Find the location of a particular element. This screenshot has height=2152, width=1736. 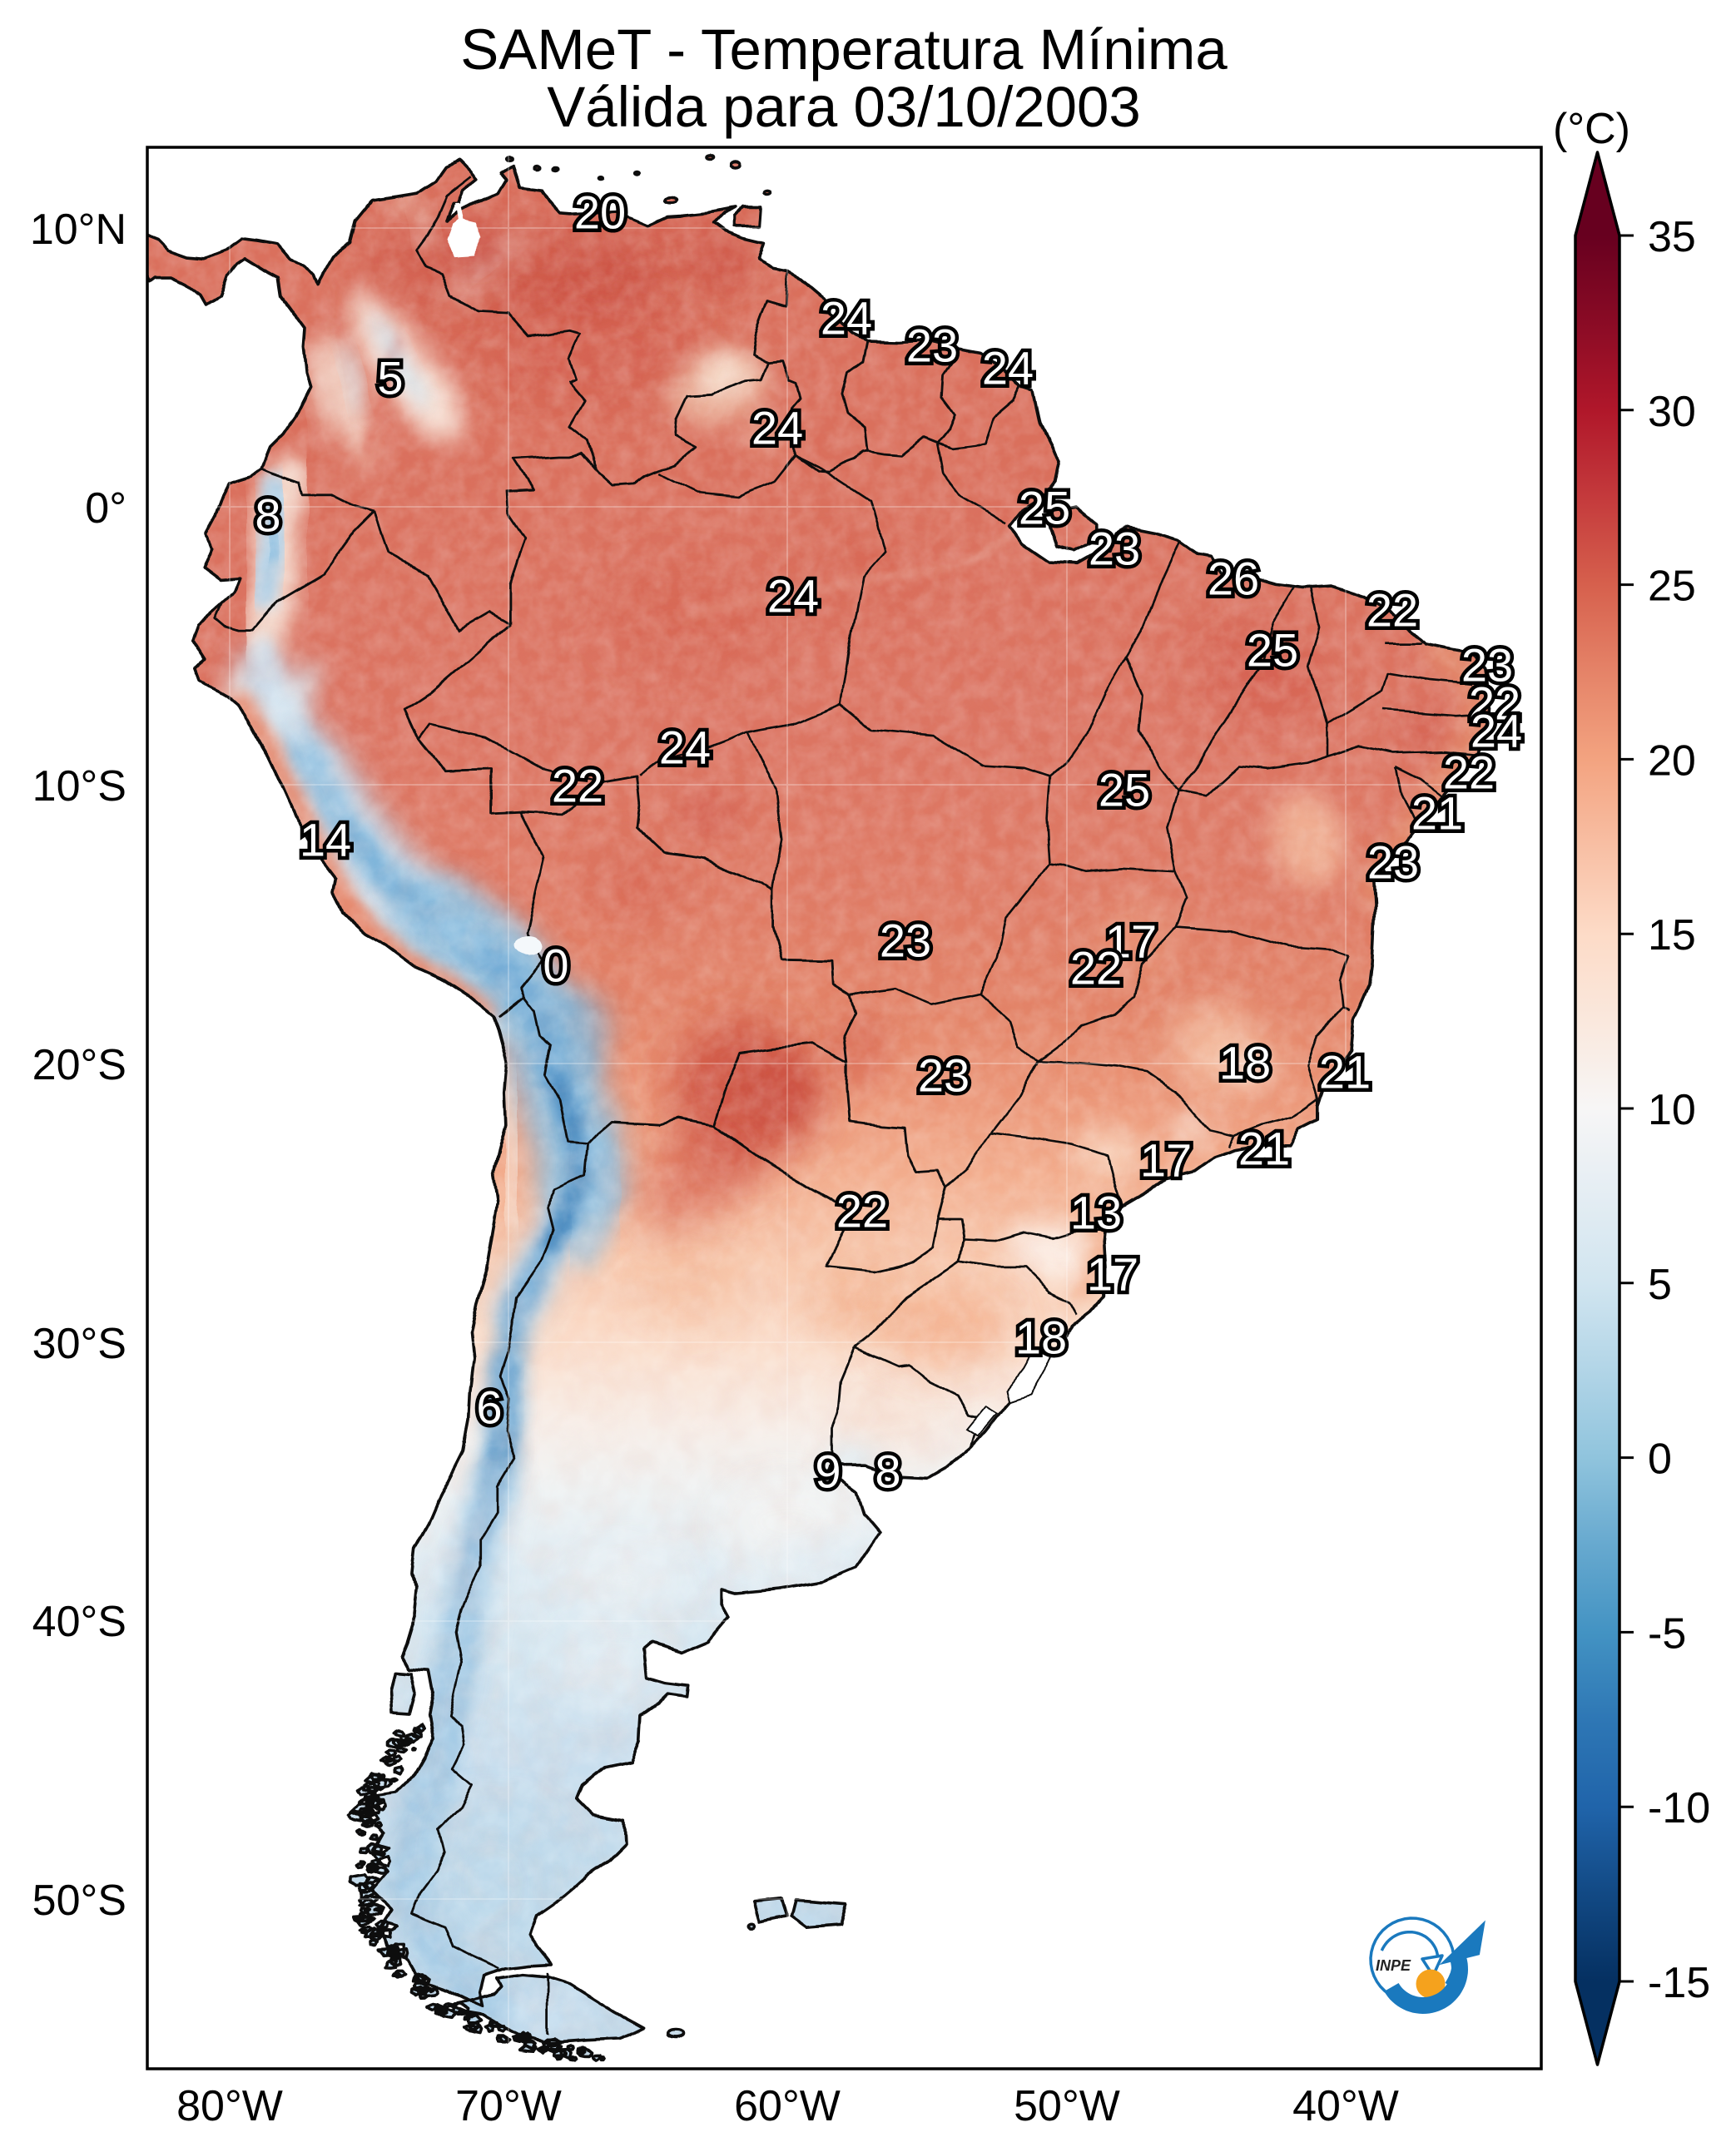

svg-text: SAMeT - Temperatura Mínima is located at coordinates (844, 49).